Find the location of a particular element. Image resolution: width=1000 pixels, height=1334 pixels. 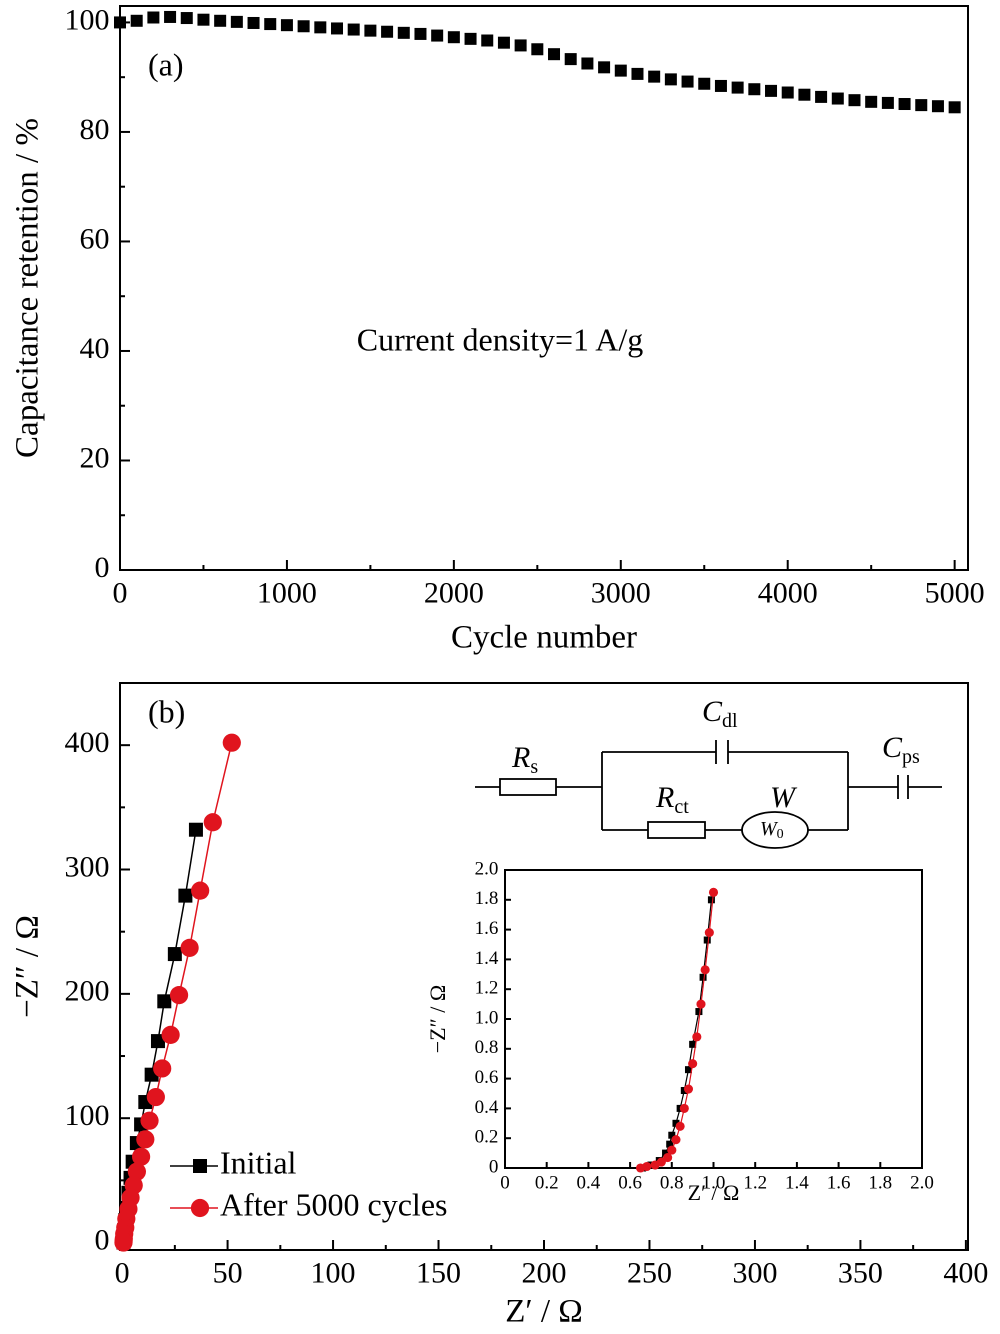

warburg-element is located at coordinates (775, 830).